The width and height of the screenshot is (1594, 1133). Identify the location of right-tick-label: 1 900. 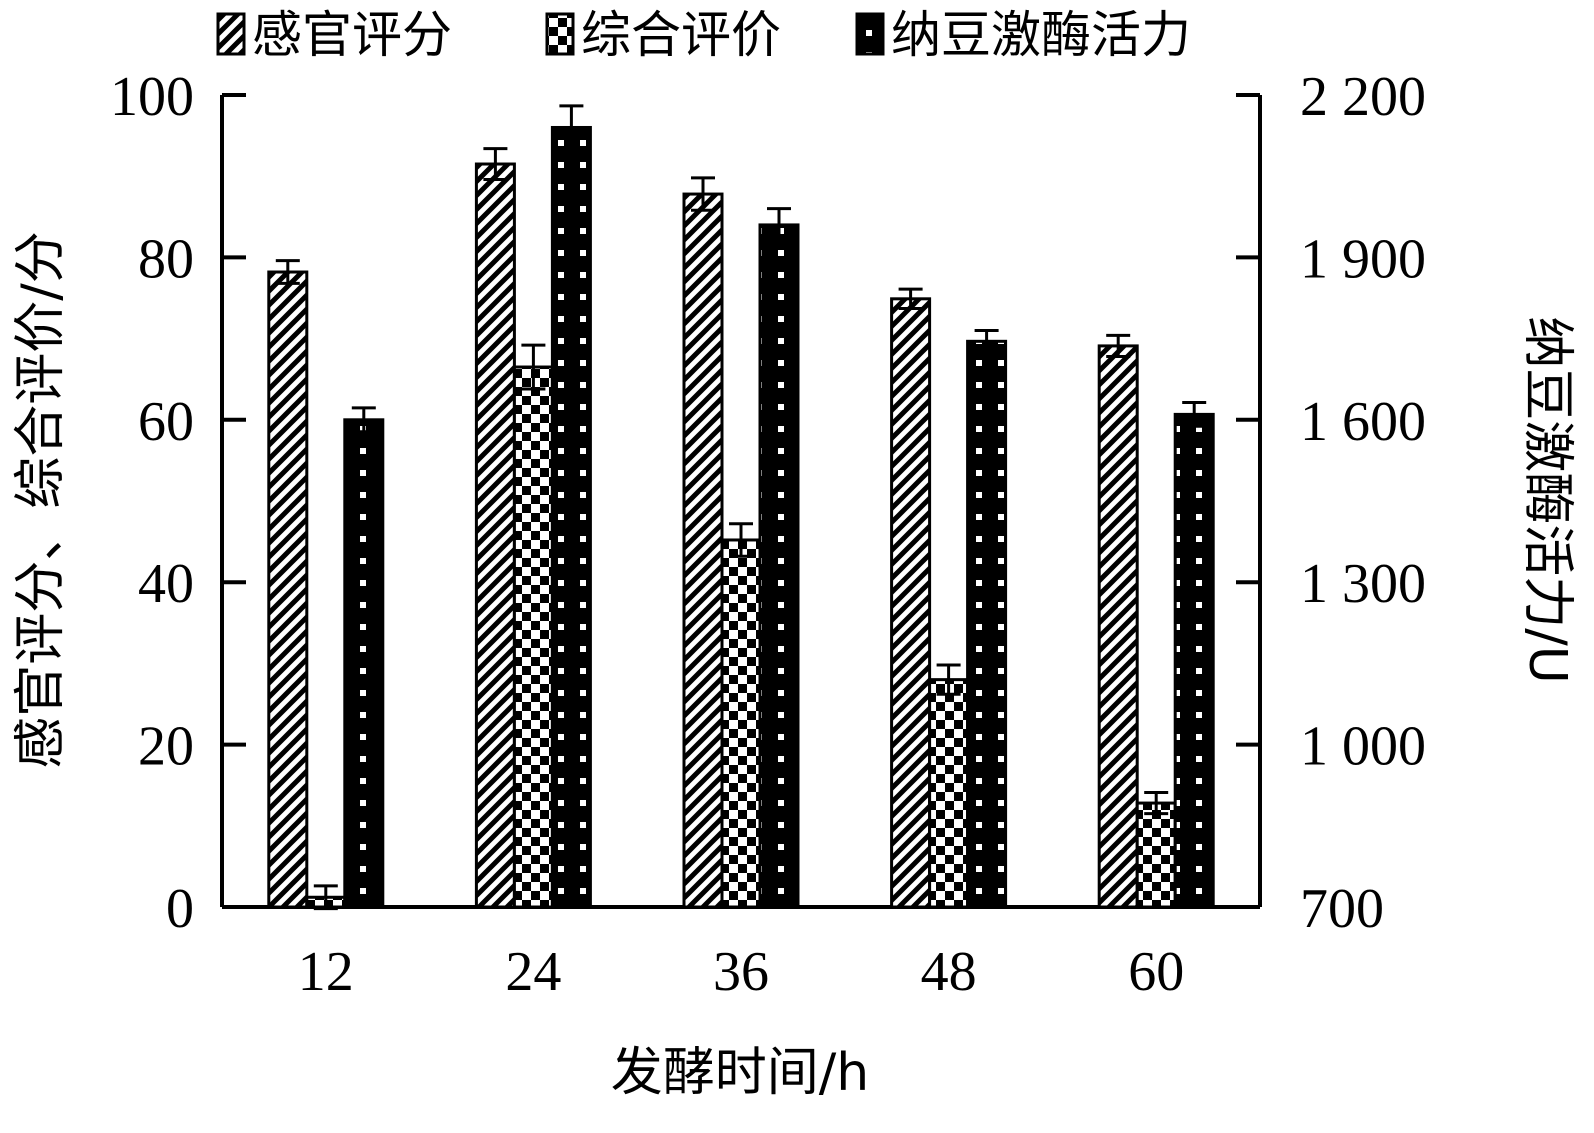
(1363, 259).